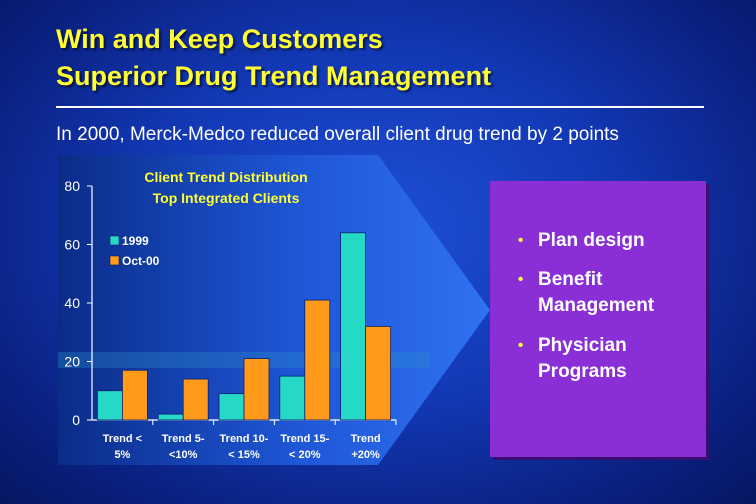 Image resolution: width=756 pixels, height=504 pixels. I want to click on x-tick-label: Trend 5-<10%, so click(183, 447).